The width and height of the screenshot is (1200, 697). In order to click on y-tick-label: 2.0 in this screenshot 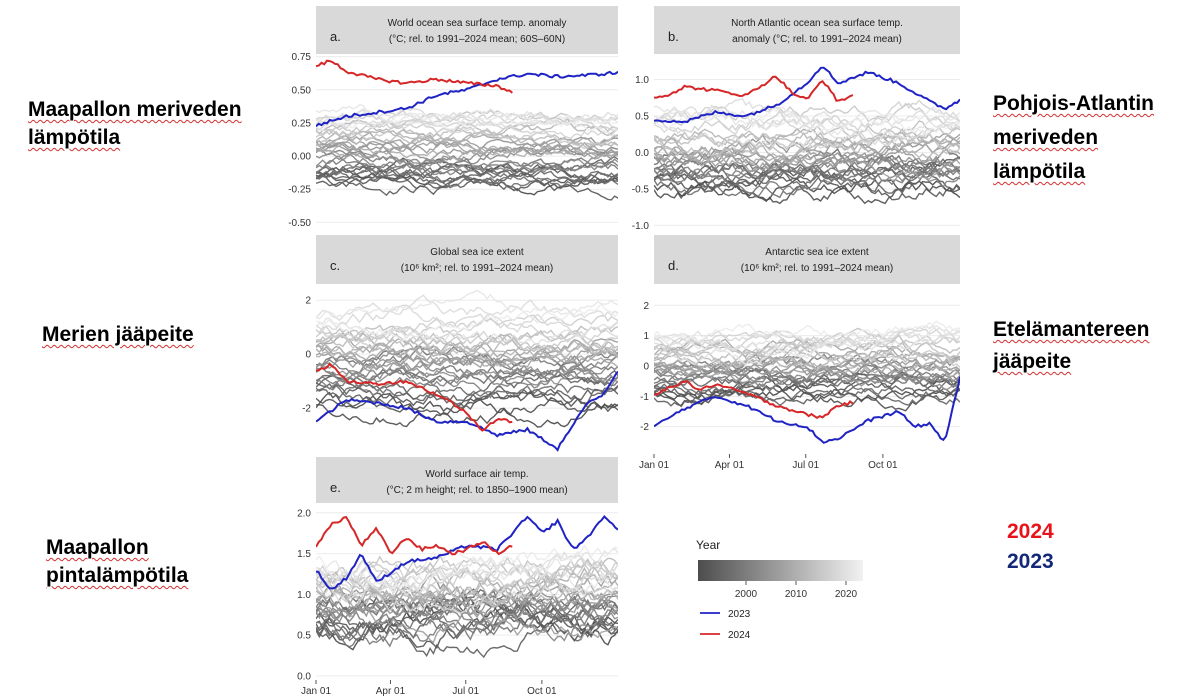, I will do `click(304, 513)`.